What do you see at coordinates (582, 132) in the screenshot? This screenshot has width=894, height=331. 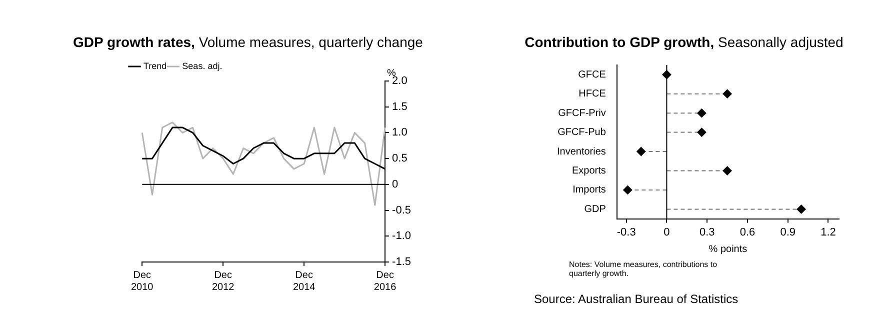 I see `y-tick-label: GFCF-Pub` at bounding box center [582, 132].